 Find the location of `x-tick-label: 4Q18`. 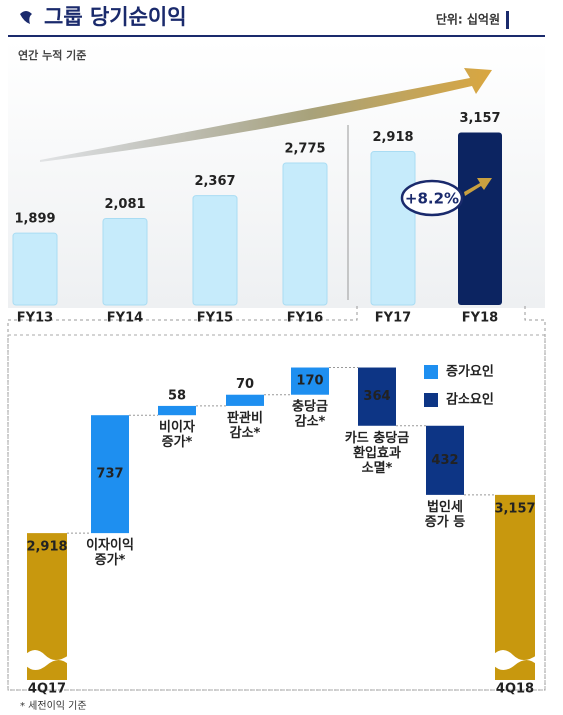

x-tick-label: 4Q18 is located at coordinates (515, 689).